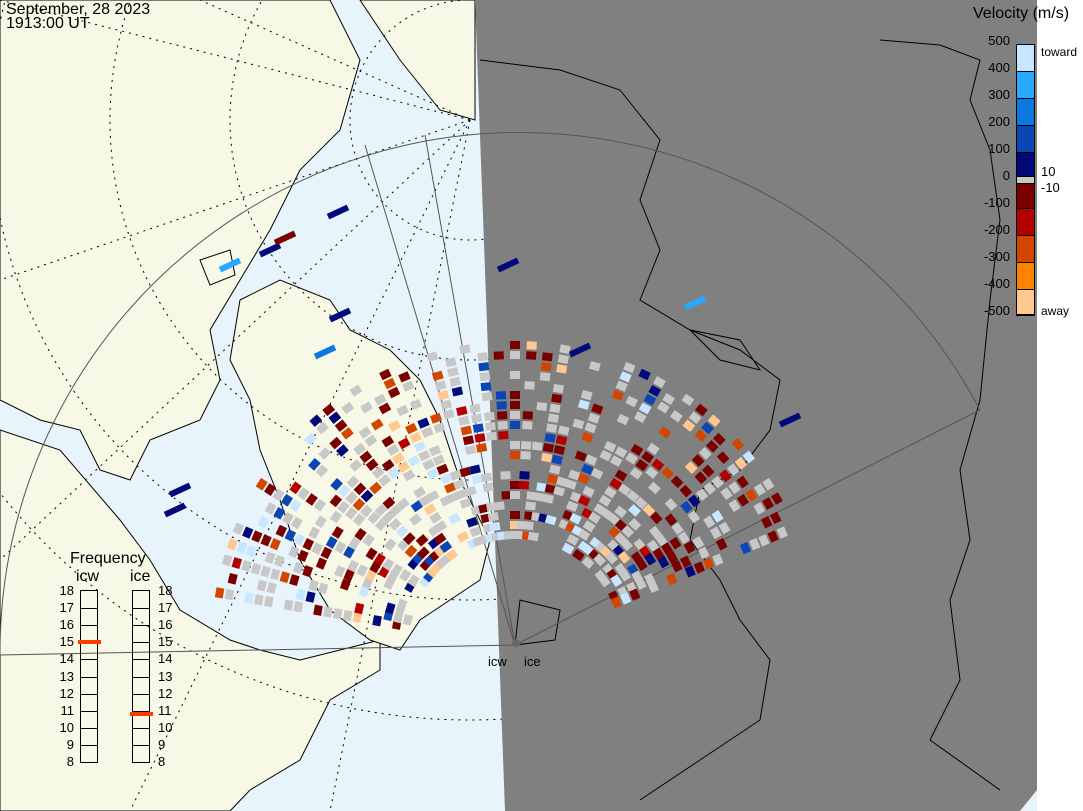 This screenshot has height=811, width=1083. What do you see at coordinates (66, 642) in the screenshot?
I see `frequency-tick-label: 15` at bounding box center [66, 642].